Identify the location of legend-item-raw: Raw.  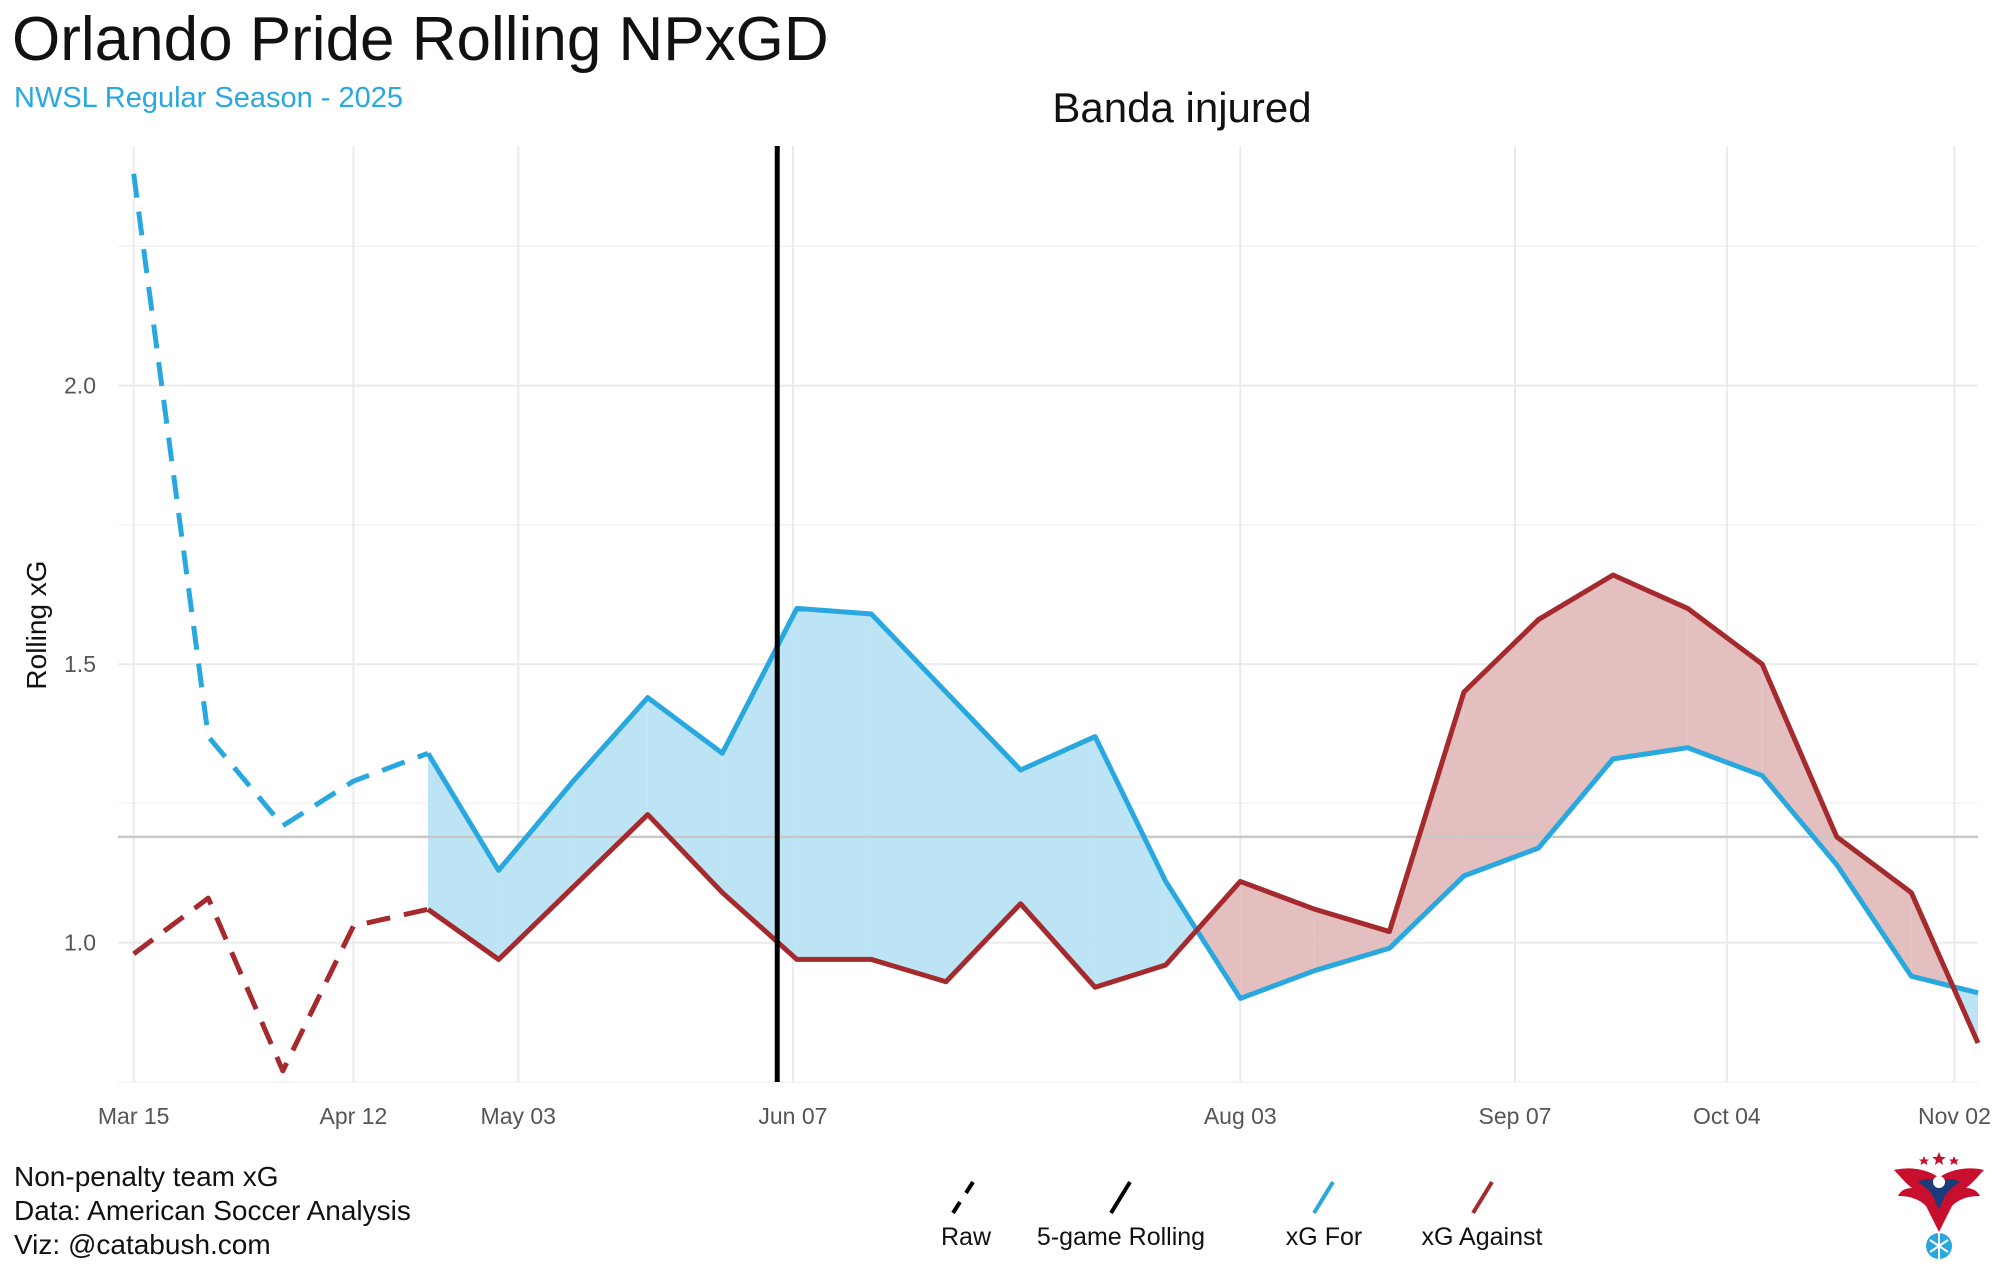
(966, 1215).